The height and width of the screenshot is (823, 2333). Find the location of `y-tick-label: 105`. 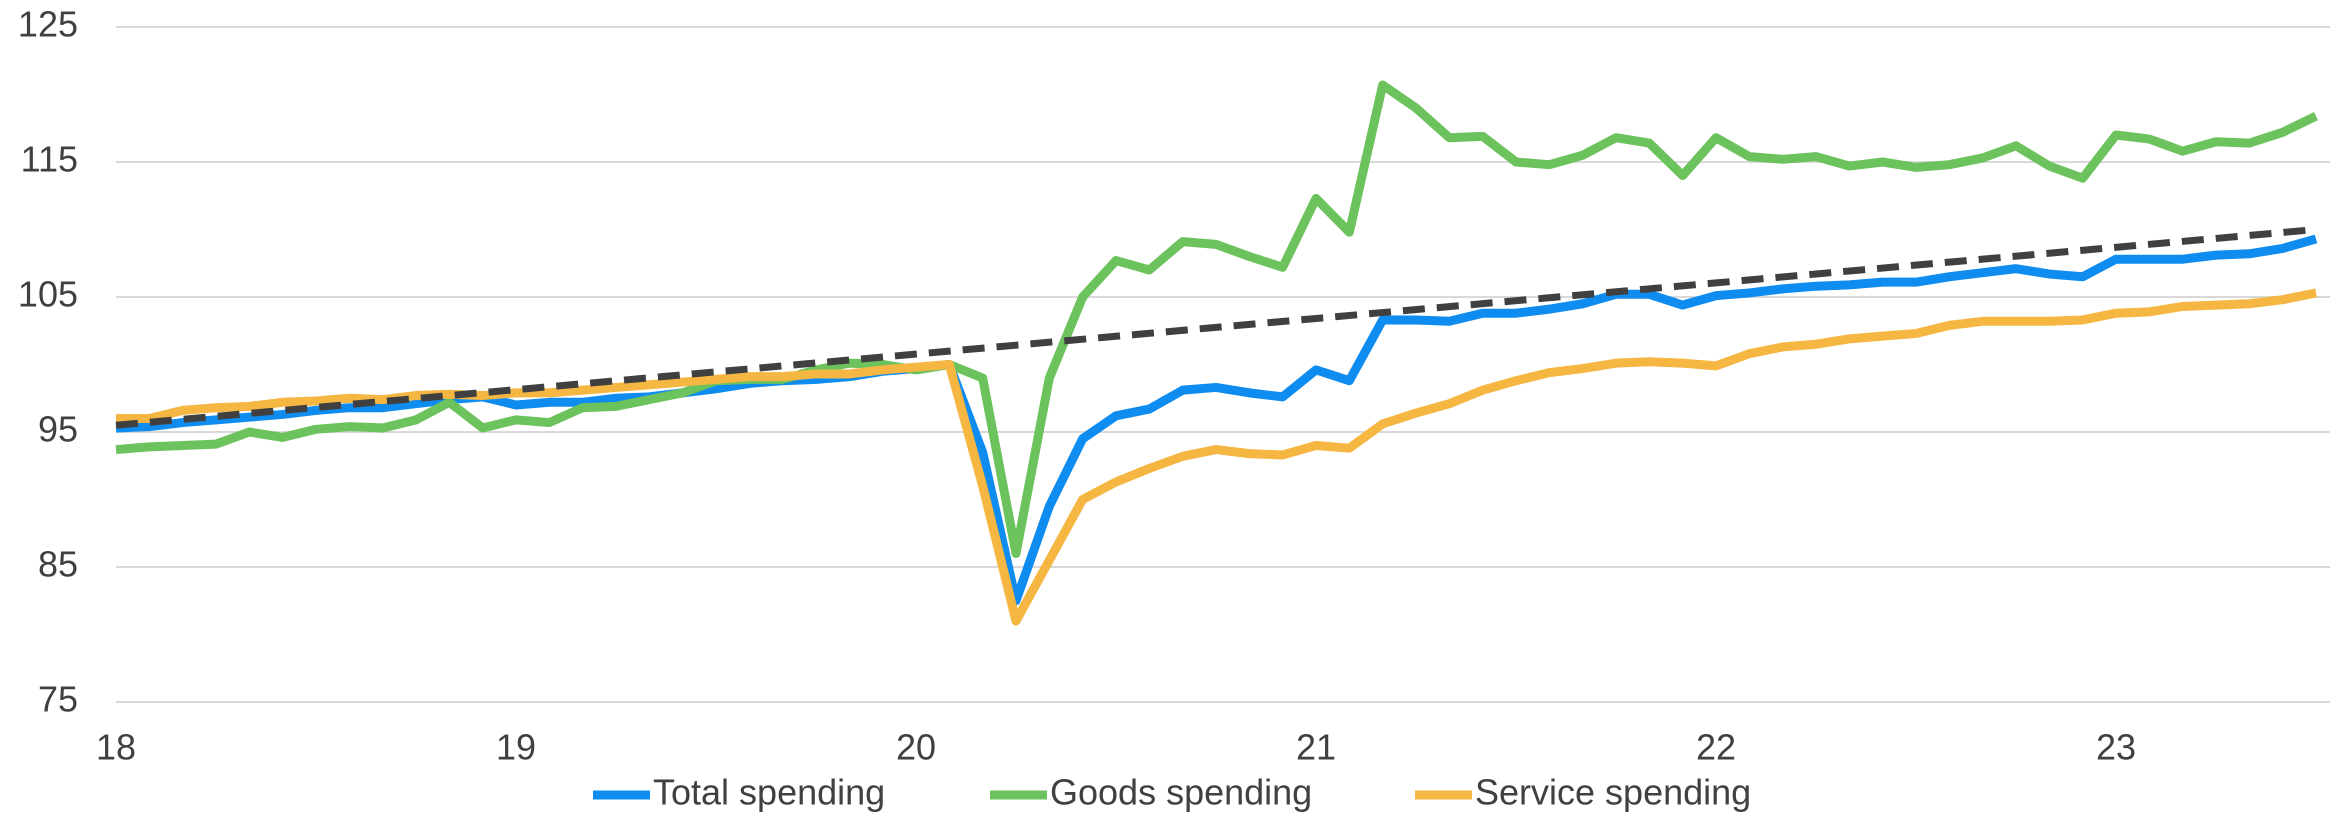

y-tick-label: 105 is located at coordinates (48, 294).